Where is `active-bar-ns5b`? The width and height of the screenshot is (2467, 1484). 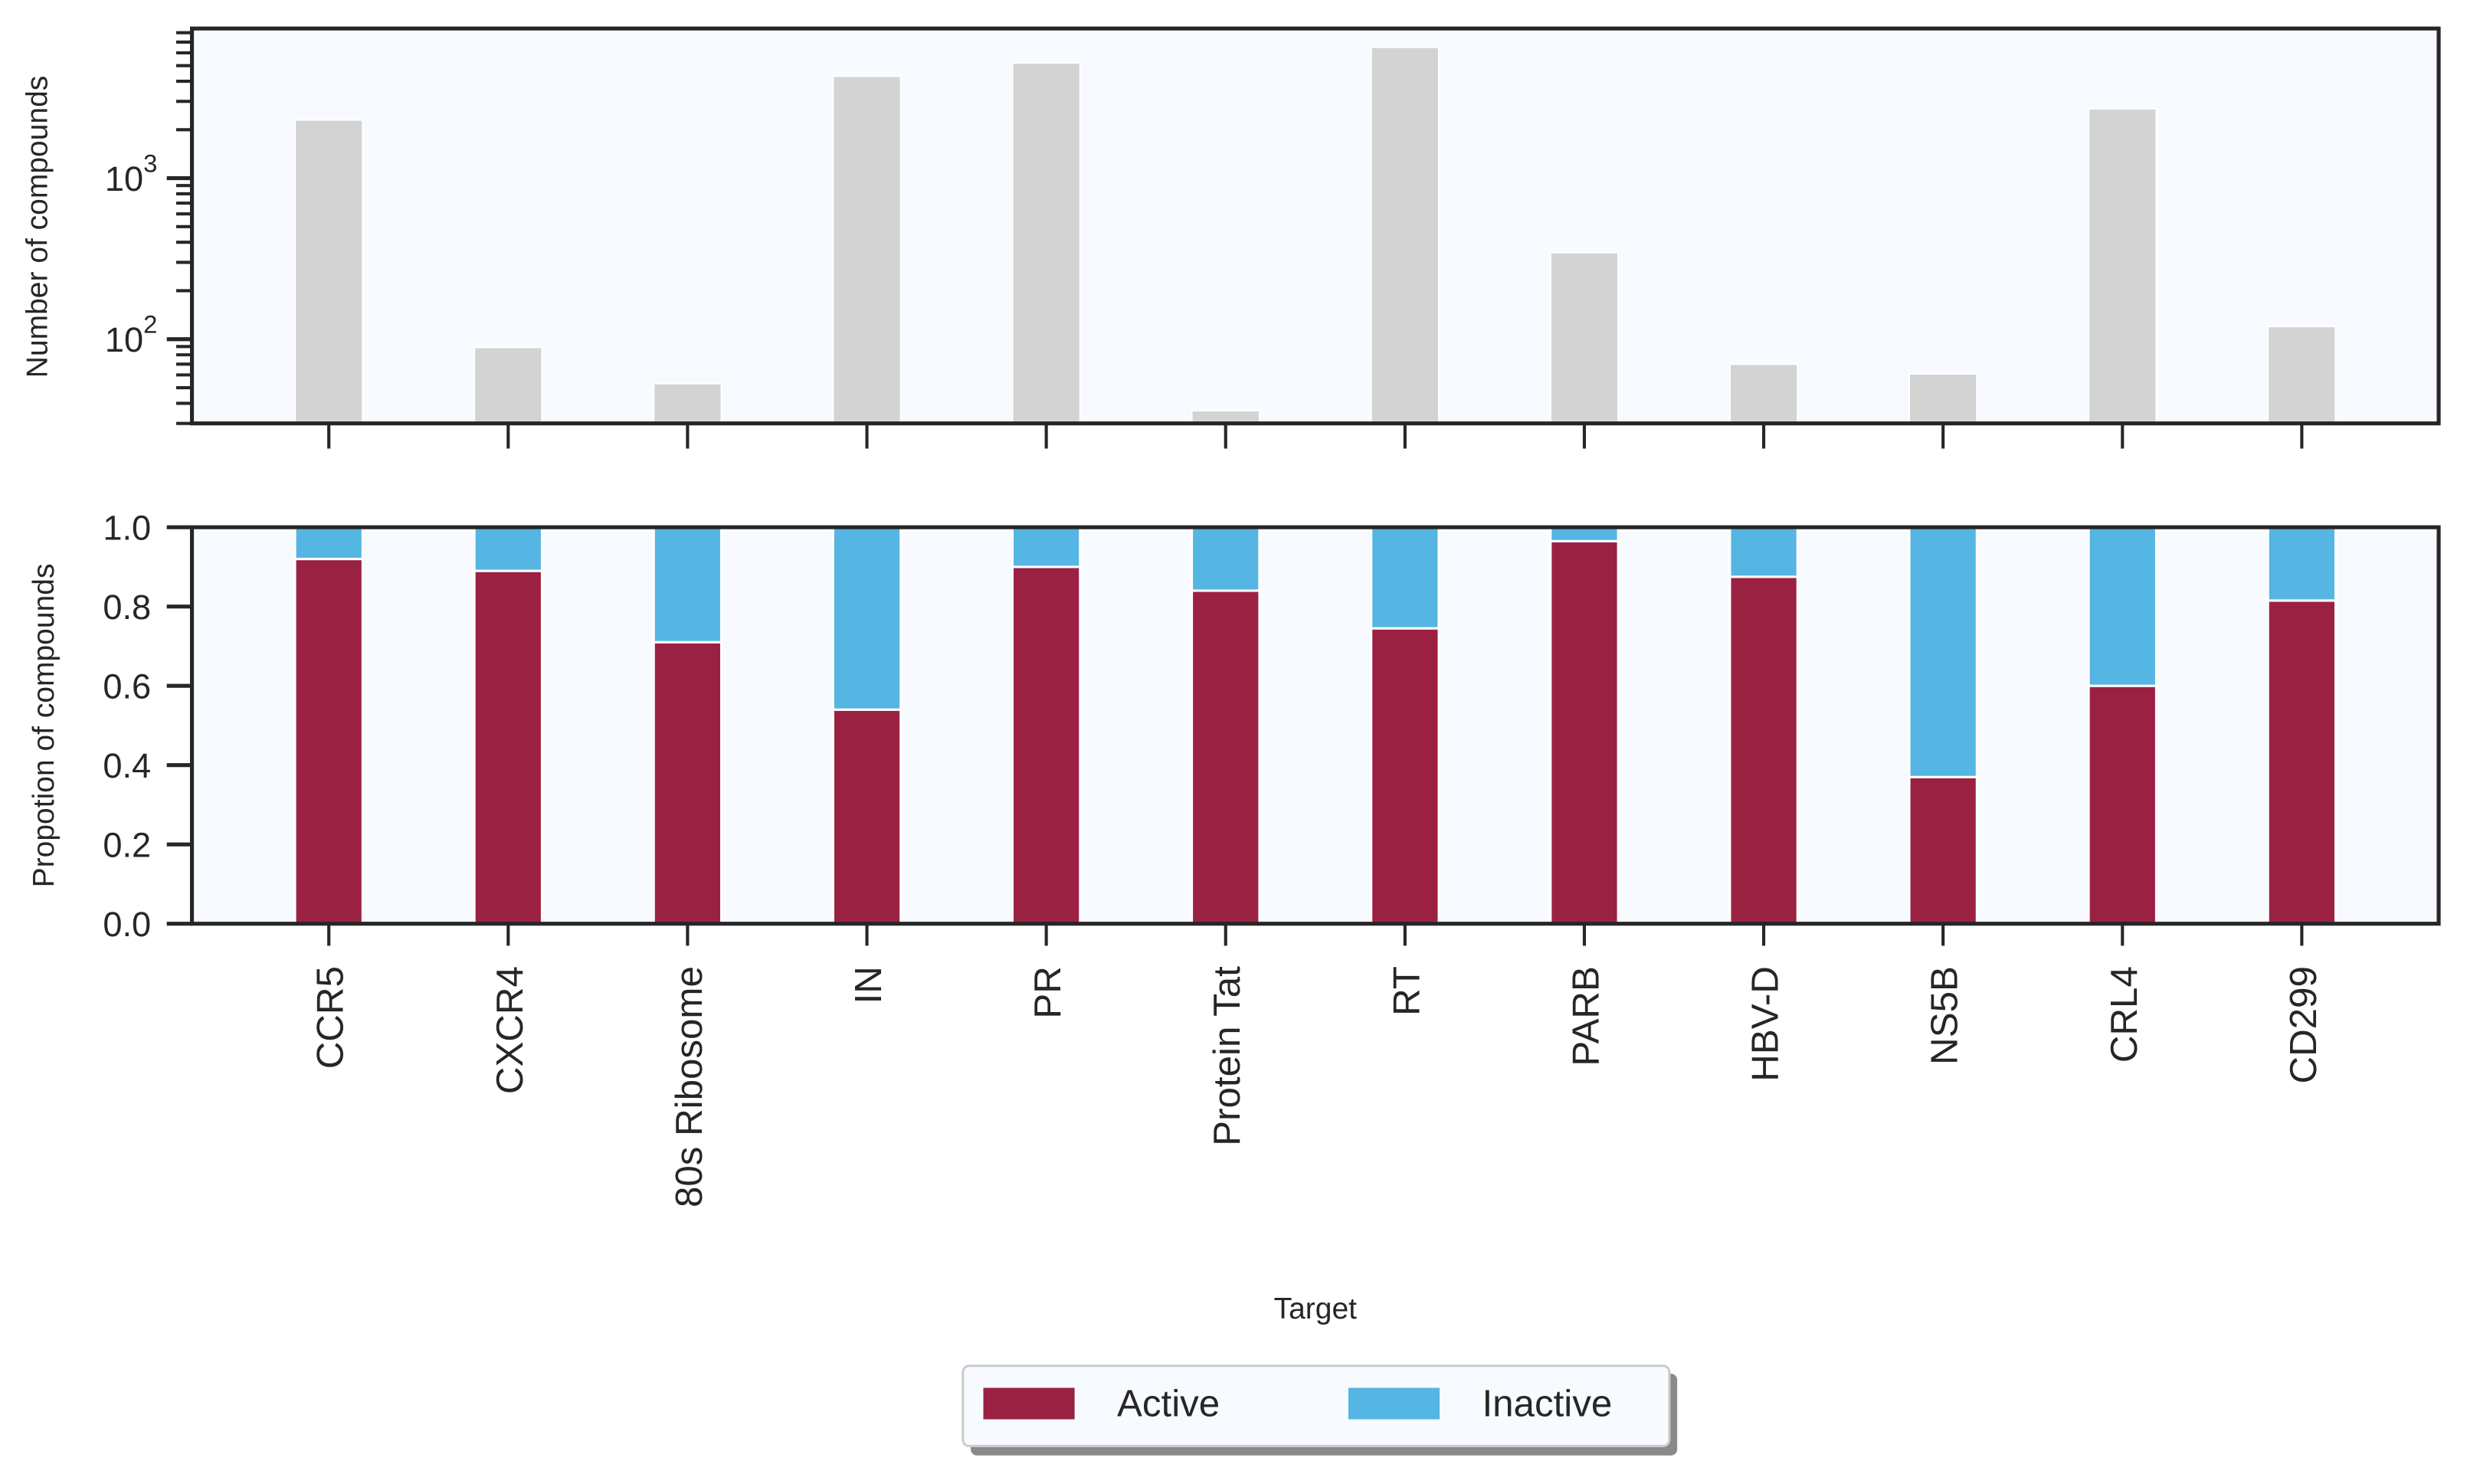
active-bar-ns5b is located at coordinates (1943, 850).